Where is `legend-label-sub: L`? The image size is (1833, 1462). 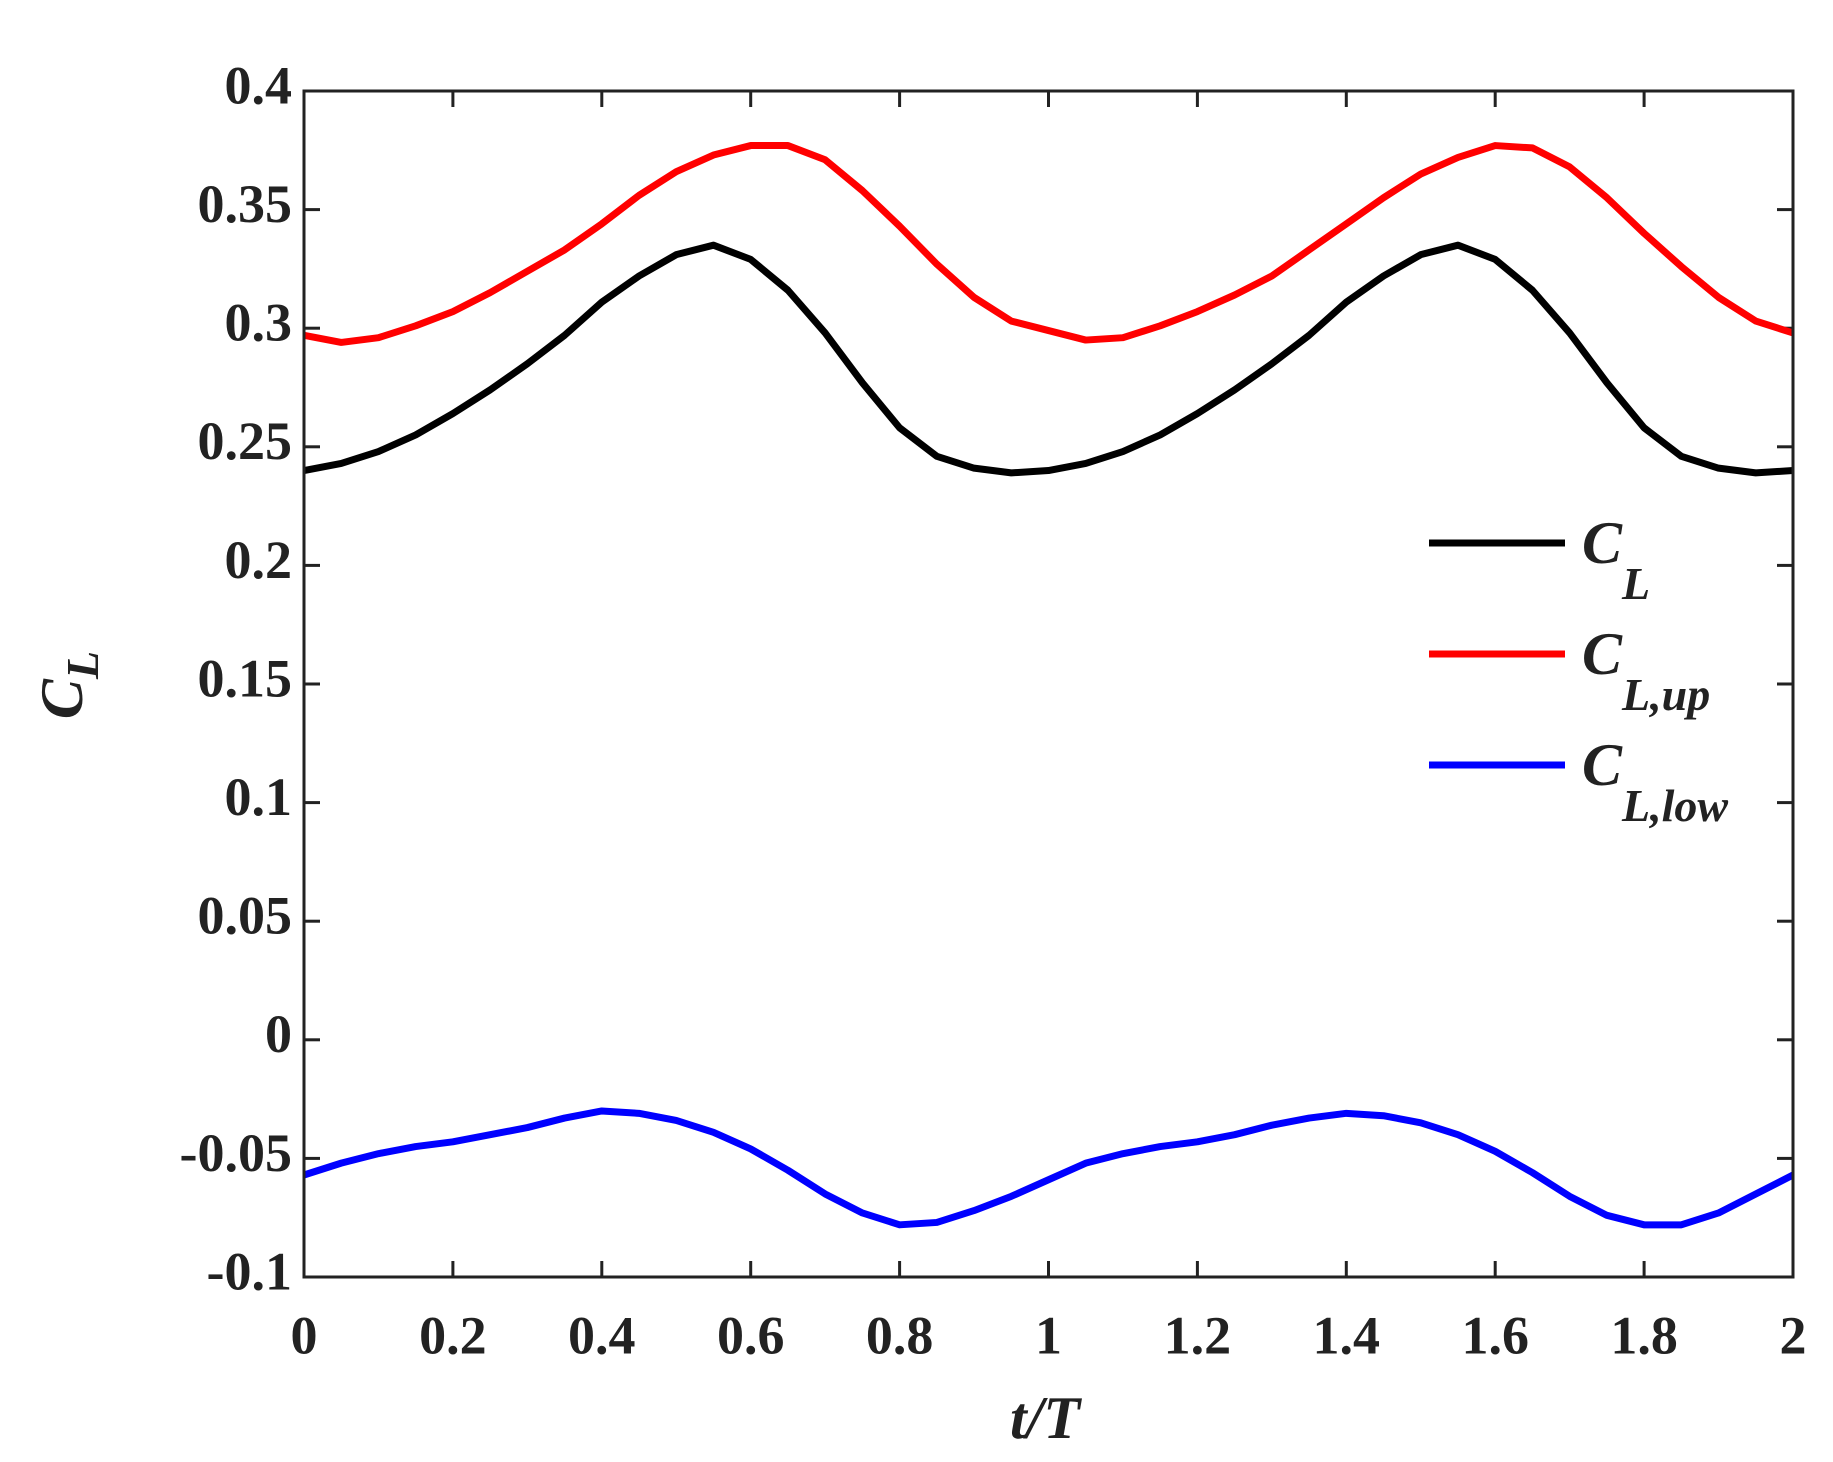 legend-label-sub: L is located at coordinates (1635, 583).